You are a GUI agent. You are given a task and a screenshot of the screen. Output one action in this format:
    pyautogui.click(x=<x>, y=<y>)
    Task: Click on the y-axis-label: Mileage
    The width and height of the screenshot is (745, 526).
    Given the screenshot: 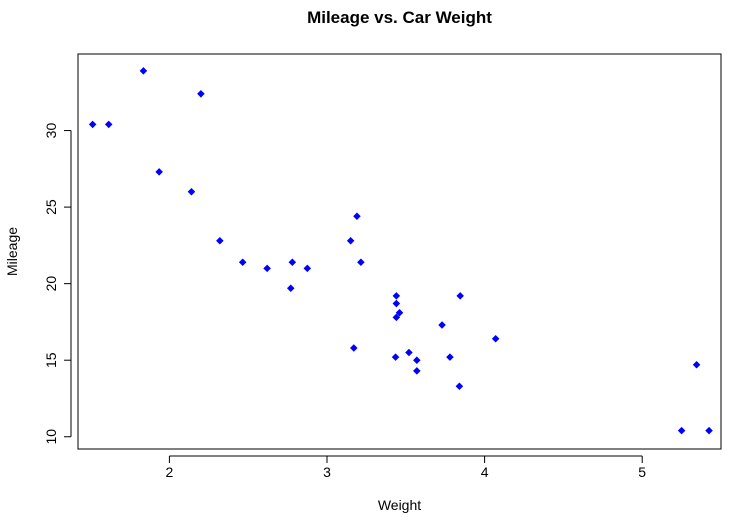 What is the action you would take?
    pyautogui.click(x=12, y=251)
    